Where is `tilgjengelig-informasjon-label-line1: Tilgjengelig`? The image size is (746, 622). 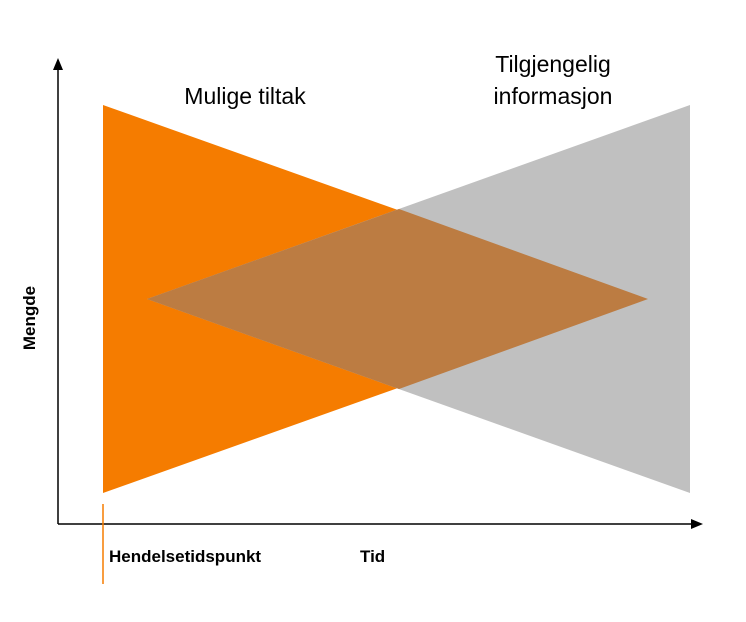
tilgjengelig-informasjon-label-line1: Tilgjengelig is located at coordinates (553, 64).